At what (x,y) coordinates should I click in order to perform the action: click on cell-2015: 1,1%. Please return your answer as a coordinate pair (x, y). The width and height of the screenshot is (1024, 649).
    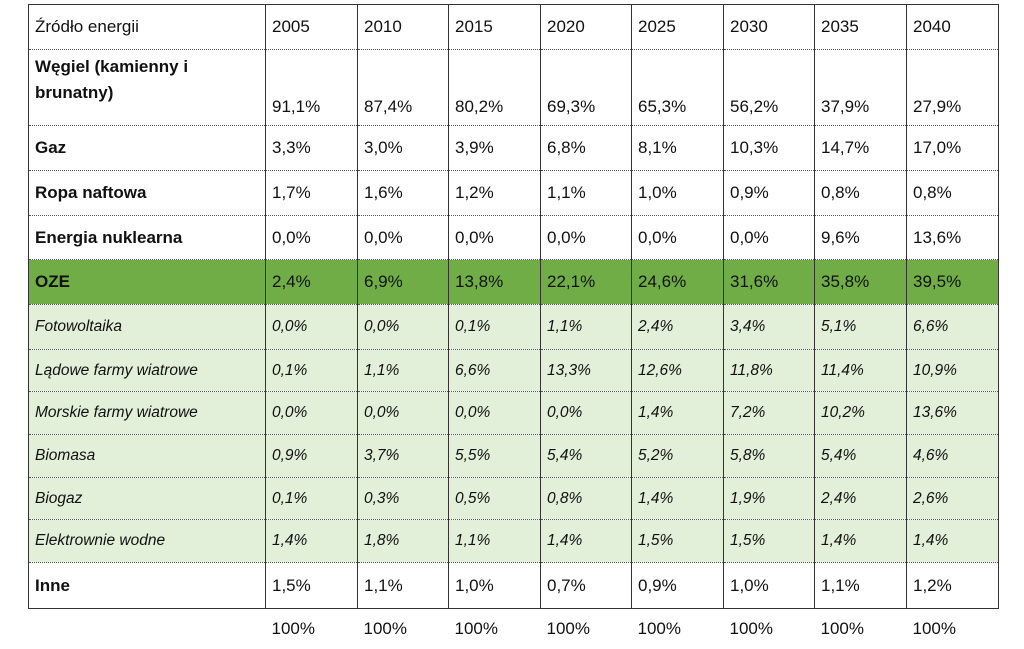
    Looking at the image, I should click on (494, 541).